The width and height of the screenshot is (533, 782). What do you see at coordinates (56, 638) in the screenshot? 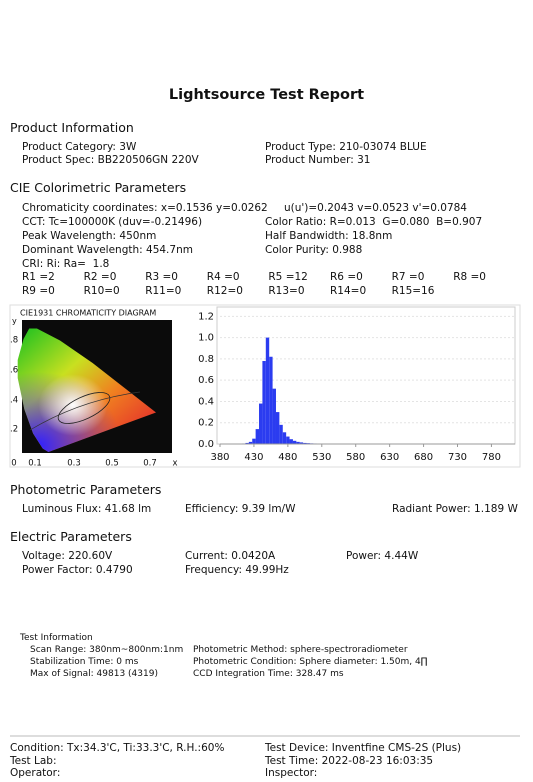
I see `subheading: Test Information` at bounding box center [56, 638].